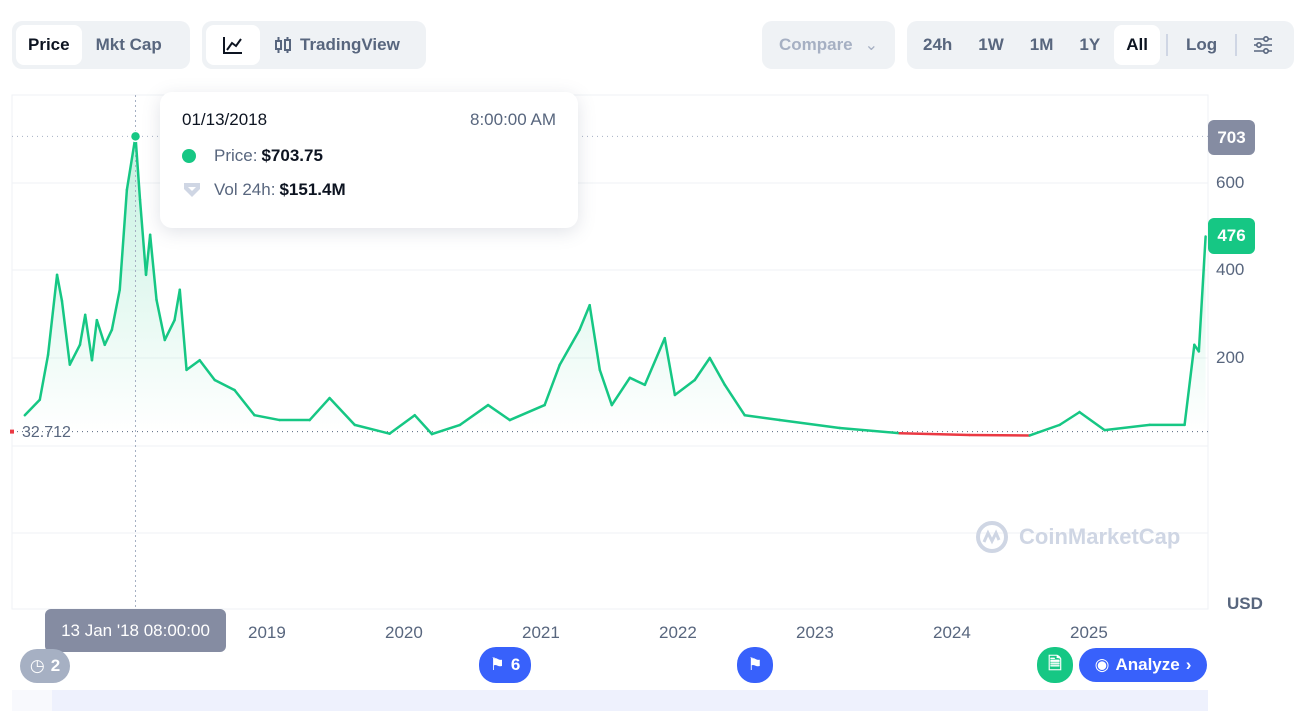 The height and width of the screenshot is (711, 1302). What do you see at coordinates (46, 432) in the screenshot?
I see `baseline-label: 32.712` at bounding box center [46, 432].